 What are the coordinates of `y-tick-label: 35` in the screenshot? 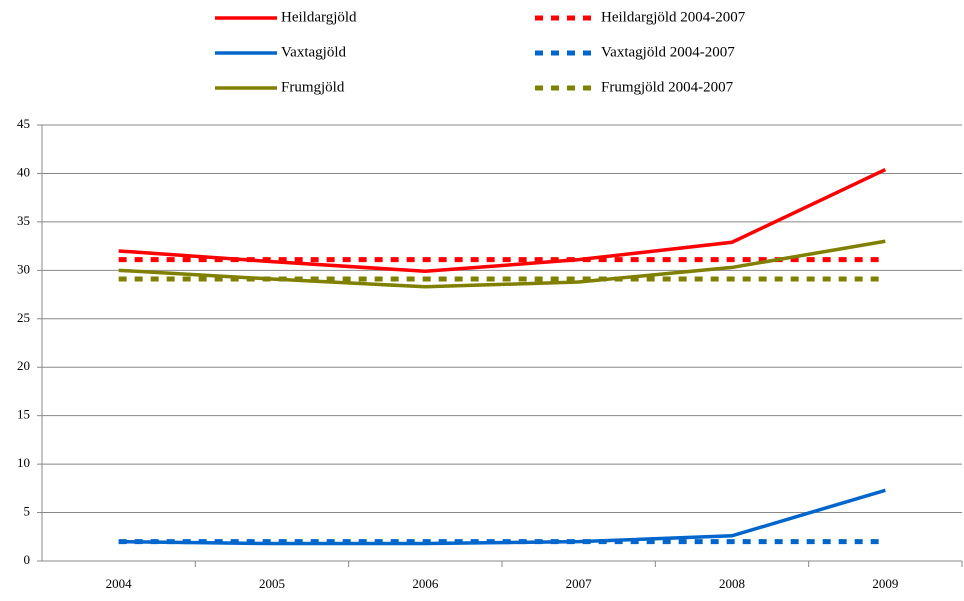 It's located at (23, 220).